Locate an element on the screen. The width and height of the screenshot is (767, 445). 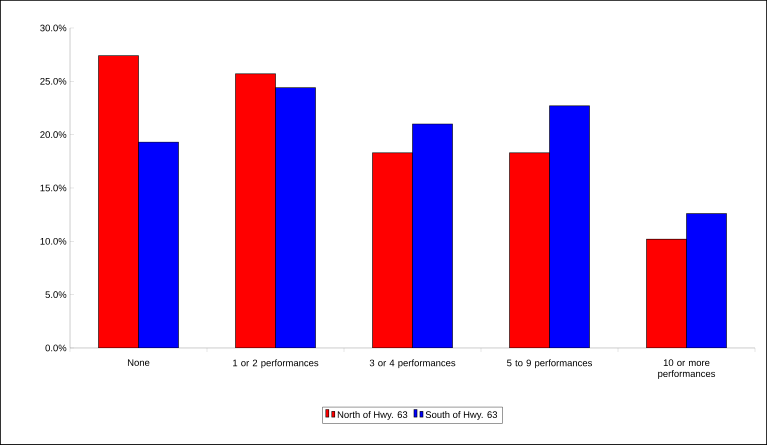
x-tick-label: 5 to 9 performances is located at coordinates (549, 363).